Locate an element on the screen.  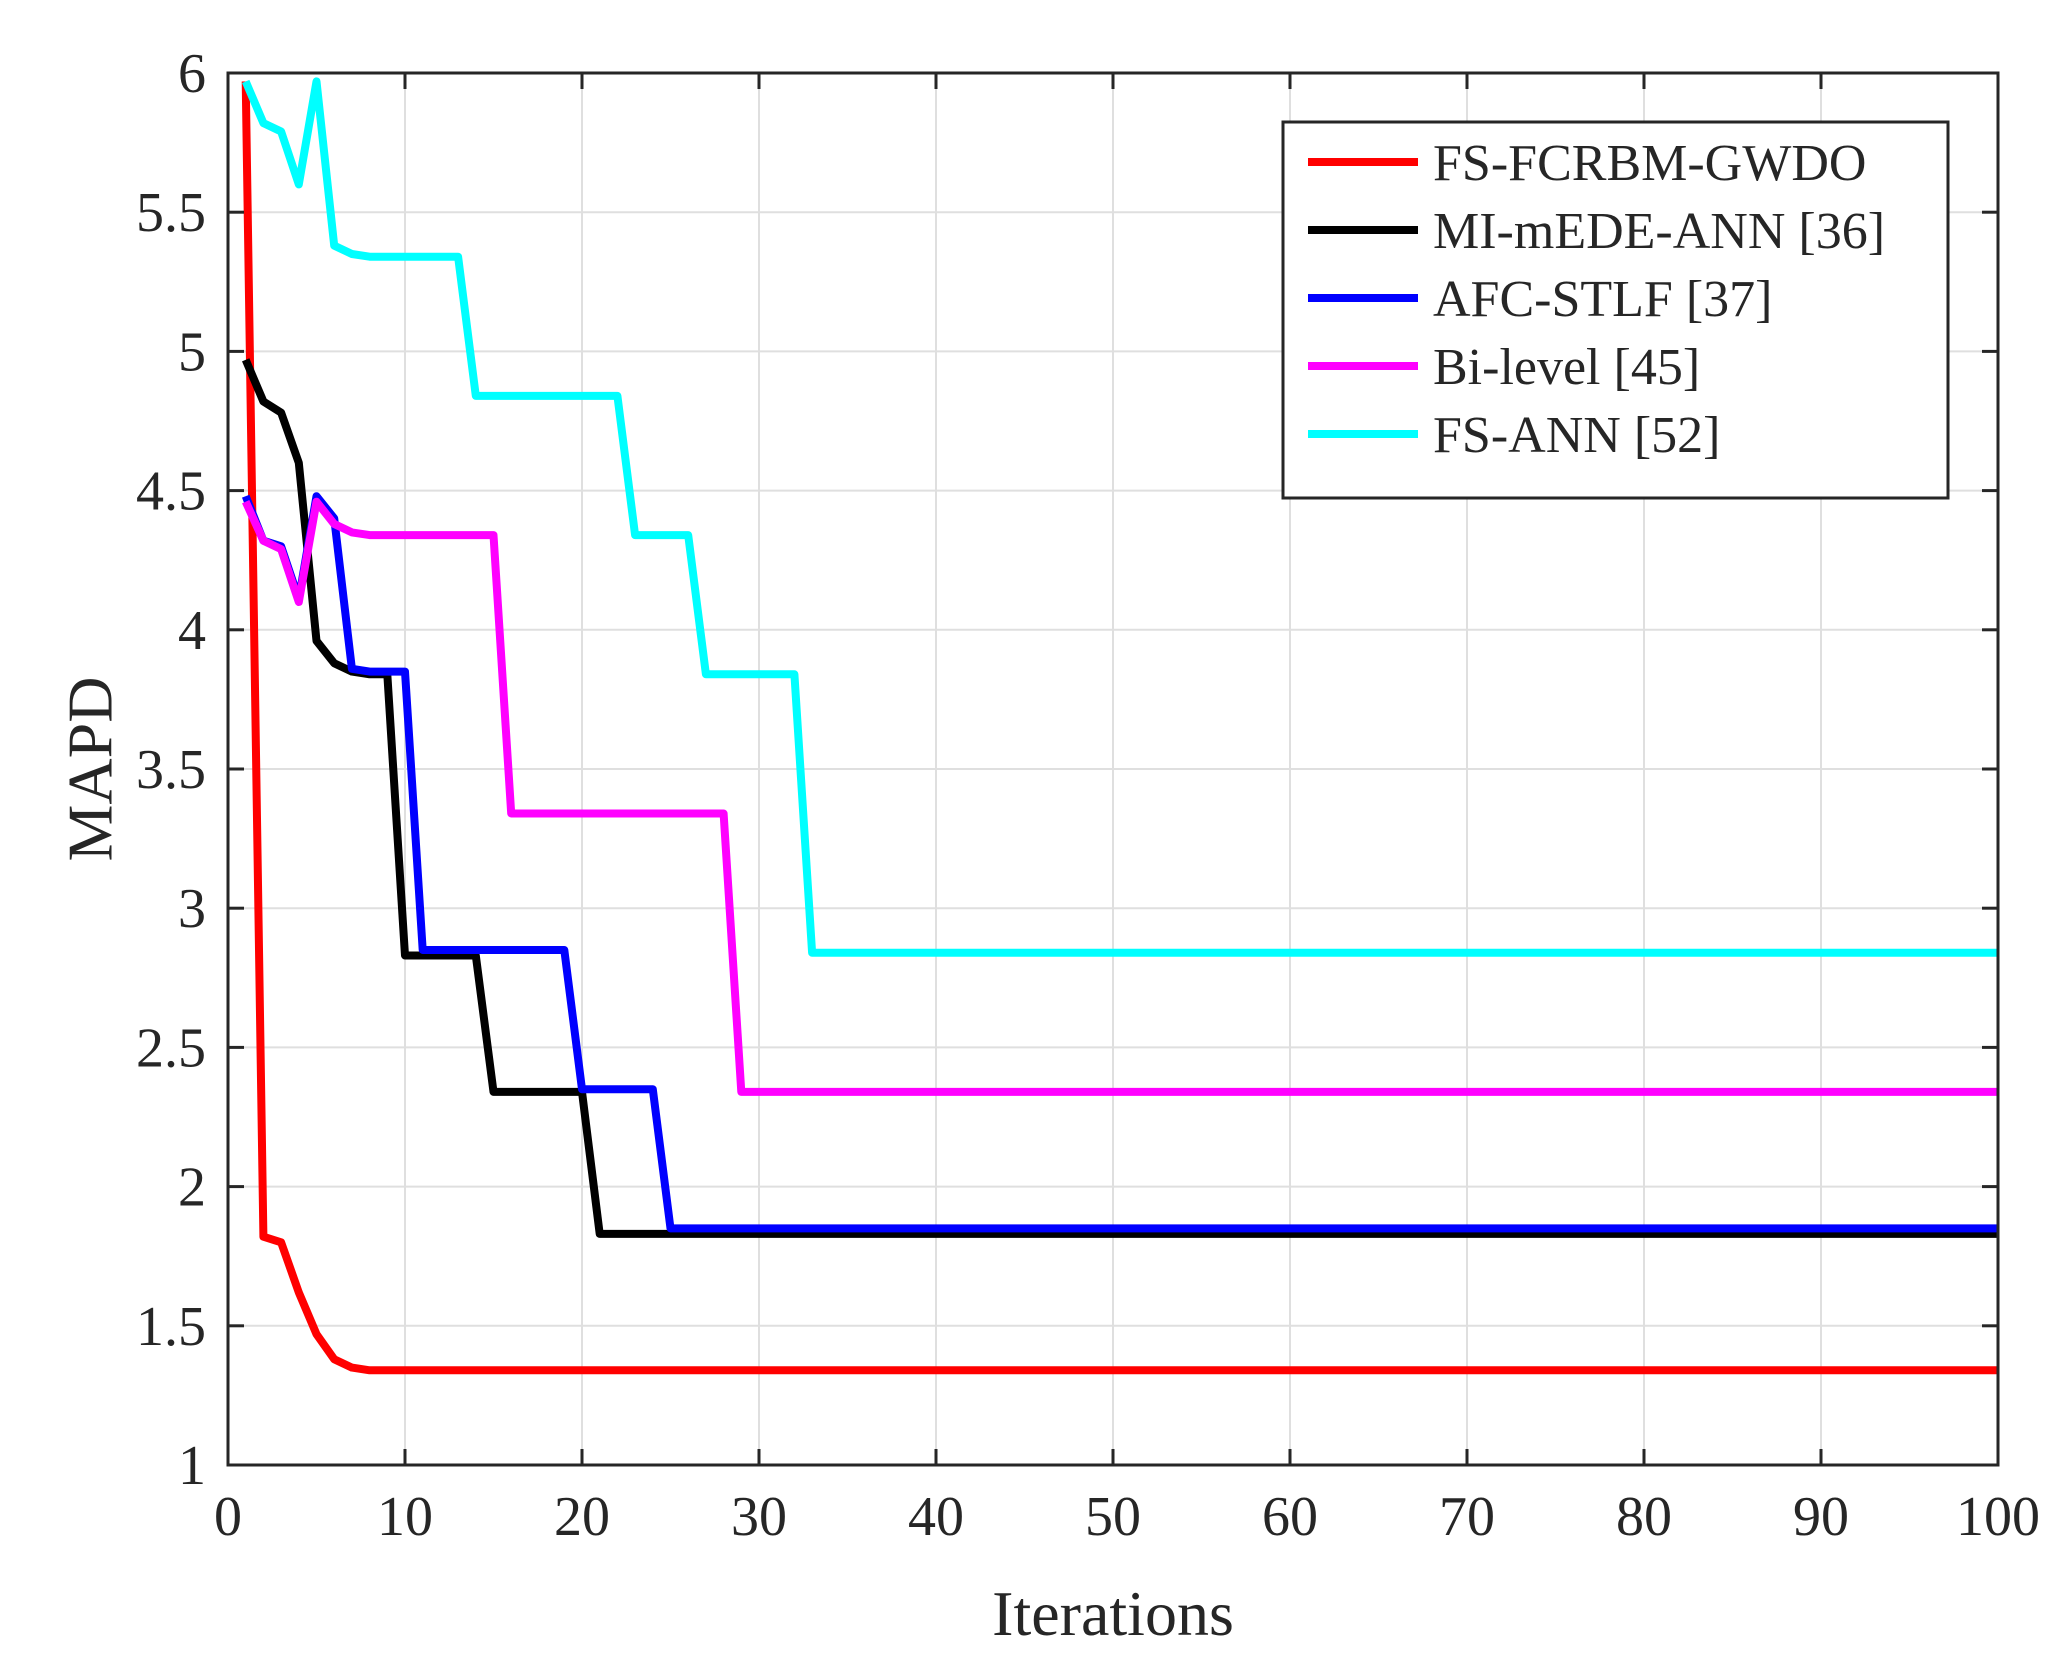
legend-label-fs-ann-52: FS-ANN [52] is located at coordinates (1576, 435).